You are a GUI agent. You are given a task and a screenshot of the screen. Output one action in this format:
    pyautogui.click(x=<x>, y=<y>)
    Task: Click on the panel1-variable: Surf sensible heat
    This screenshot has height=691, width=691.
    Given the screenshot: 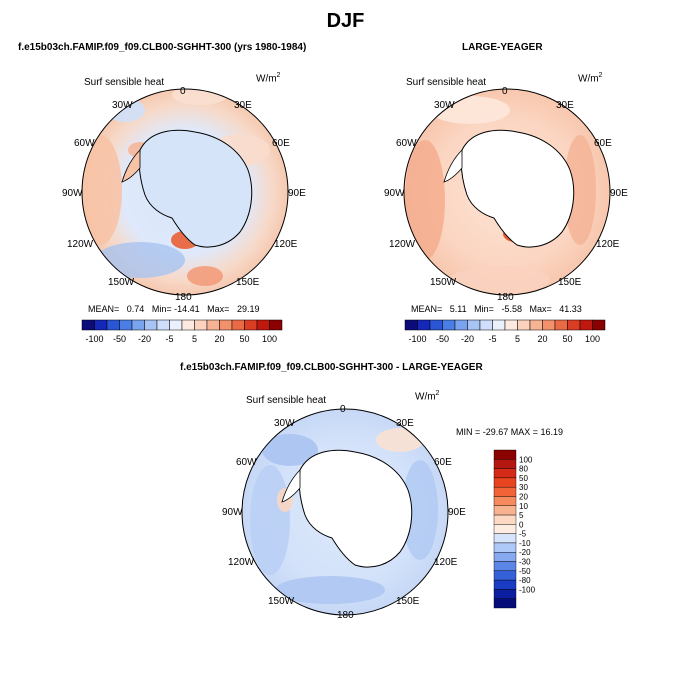 What is the action you would take?
    pyautogui.click(x=124, y=82)
    